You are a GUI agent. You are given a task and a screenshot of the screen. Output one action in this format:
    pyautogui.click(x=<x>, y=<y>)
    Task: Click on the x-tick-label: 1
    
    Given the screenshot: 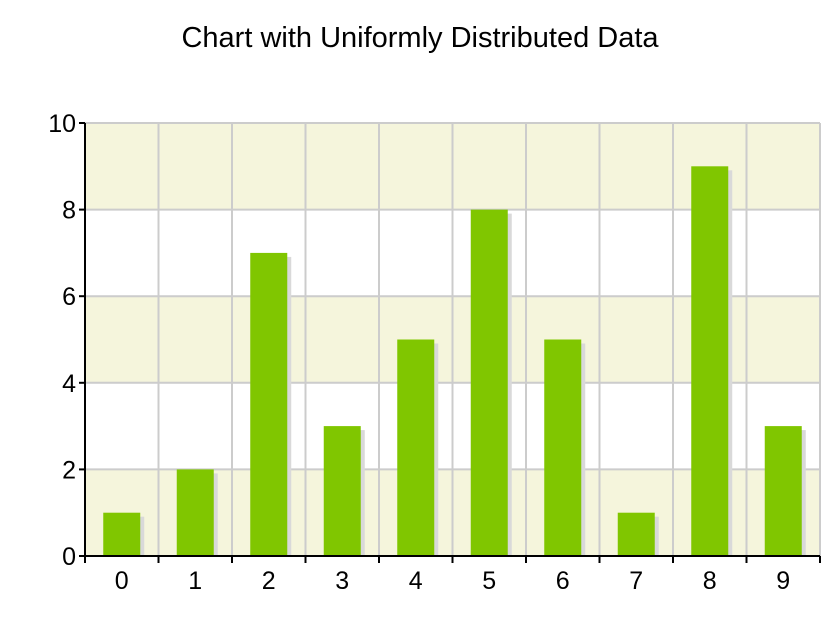 What is the action you would take?
    pyautogui.click(x=195, y=581)
    